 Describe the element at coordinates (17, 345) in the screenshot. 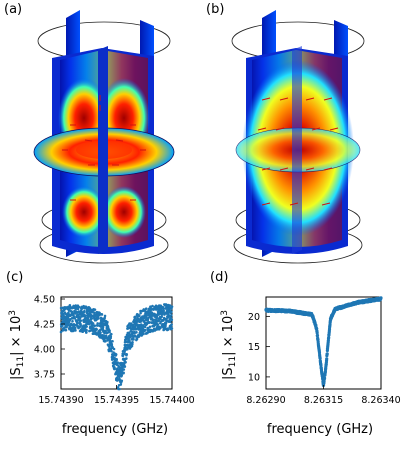

I see `y-axis-label: |S11| × 103` at that location.